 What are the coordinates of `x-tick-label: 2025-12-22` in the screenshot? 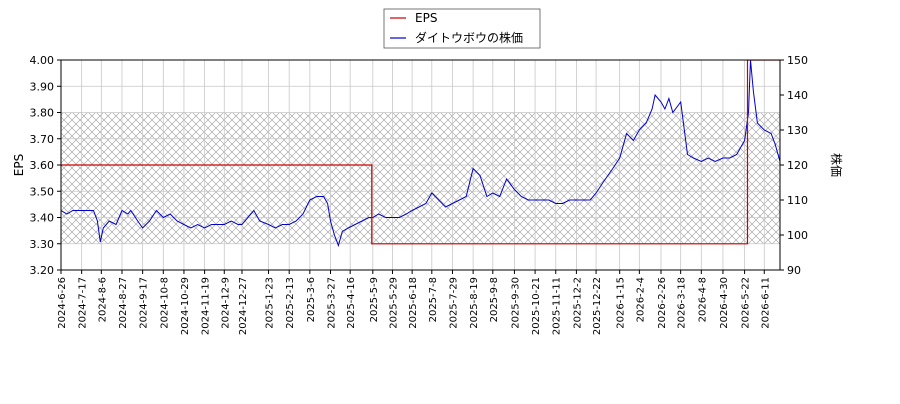 It's located at (597, 306).